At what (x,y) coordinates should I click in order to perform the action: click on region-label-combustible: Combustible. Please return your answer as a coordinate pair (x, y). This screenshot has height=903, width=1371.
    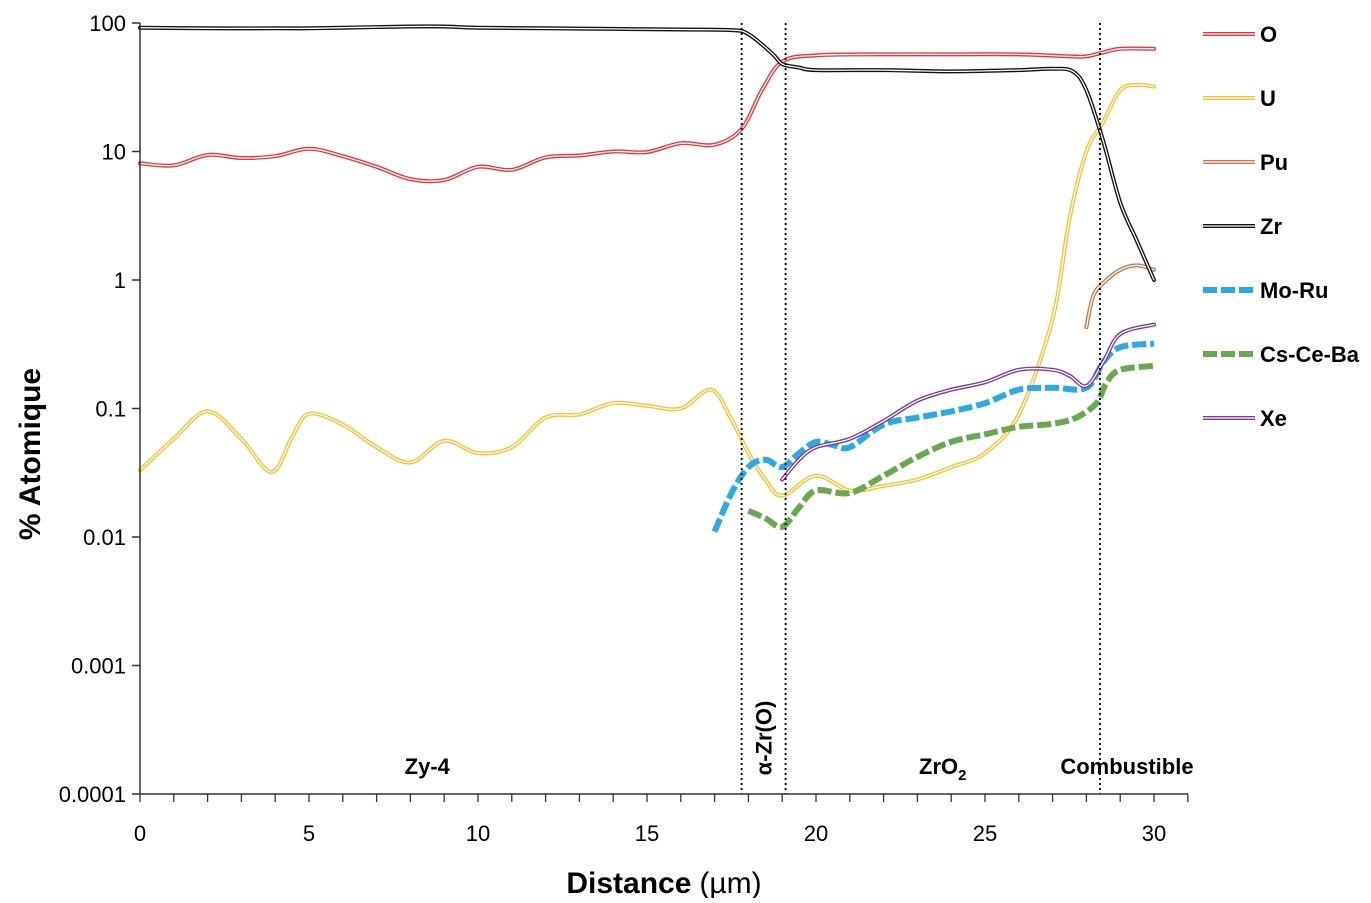
    Looking at the image, I should click on (1126, 766).